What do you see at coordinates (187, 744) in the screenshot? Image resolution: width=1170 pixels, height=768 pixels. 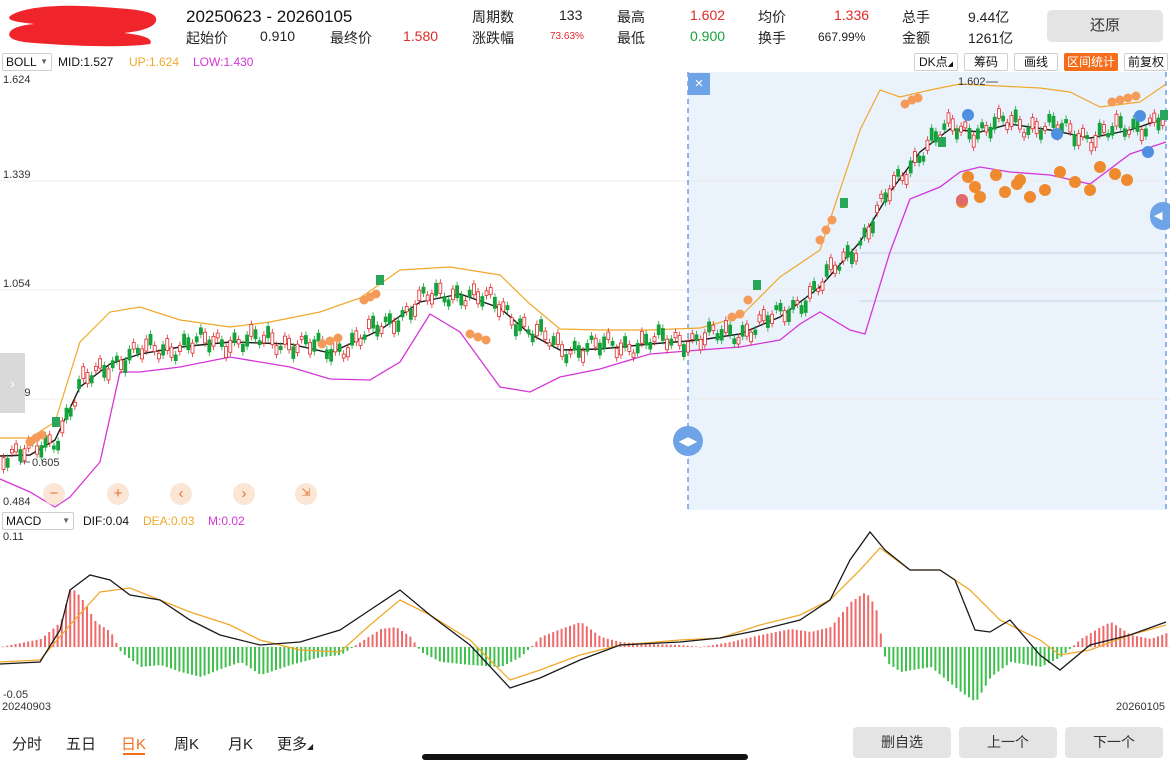 I see `tab-weekly-k: 周K` at bounding box center [187, 744].